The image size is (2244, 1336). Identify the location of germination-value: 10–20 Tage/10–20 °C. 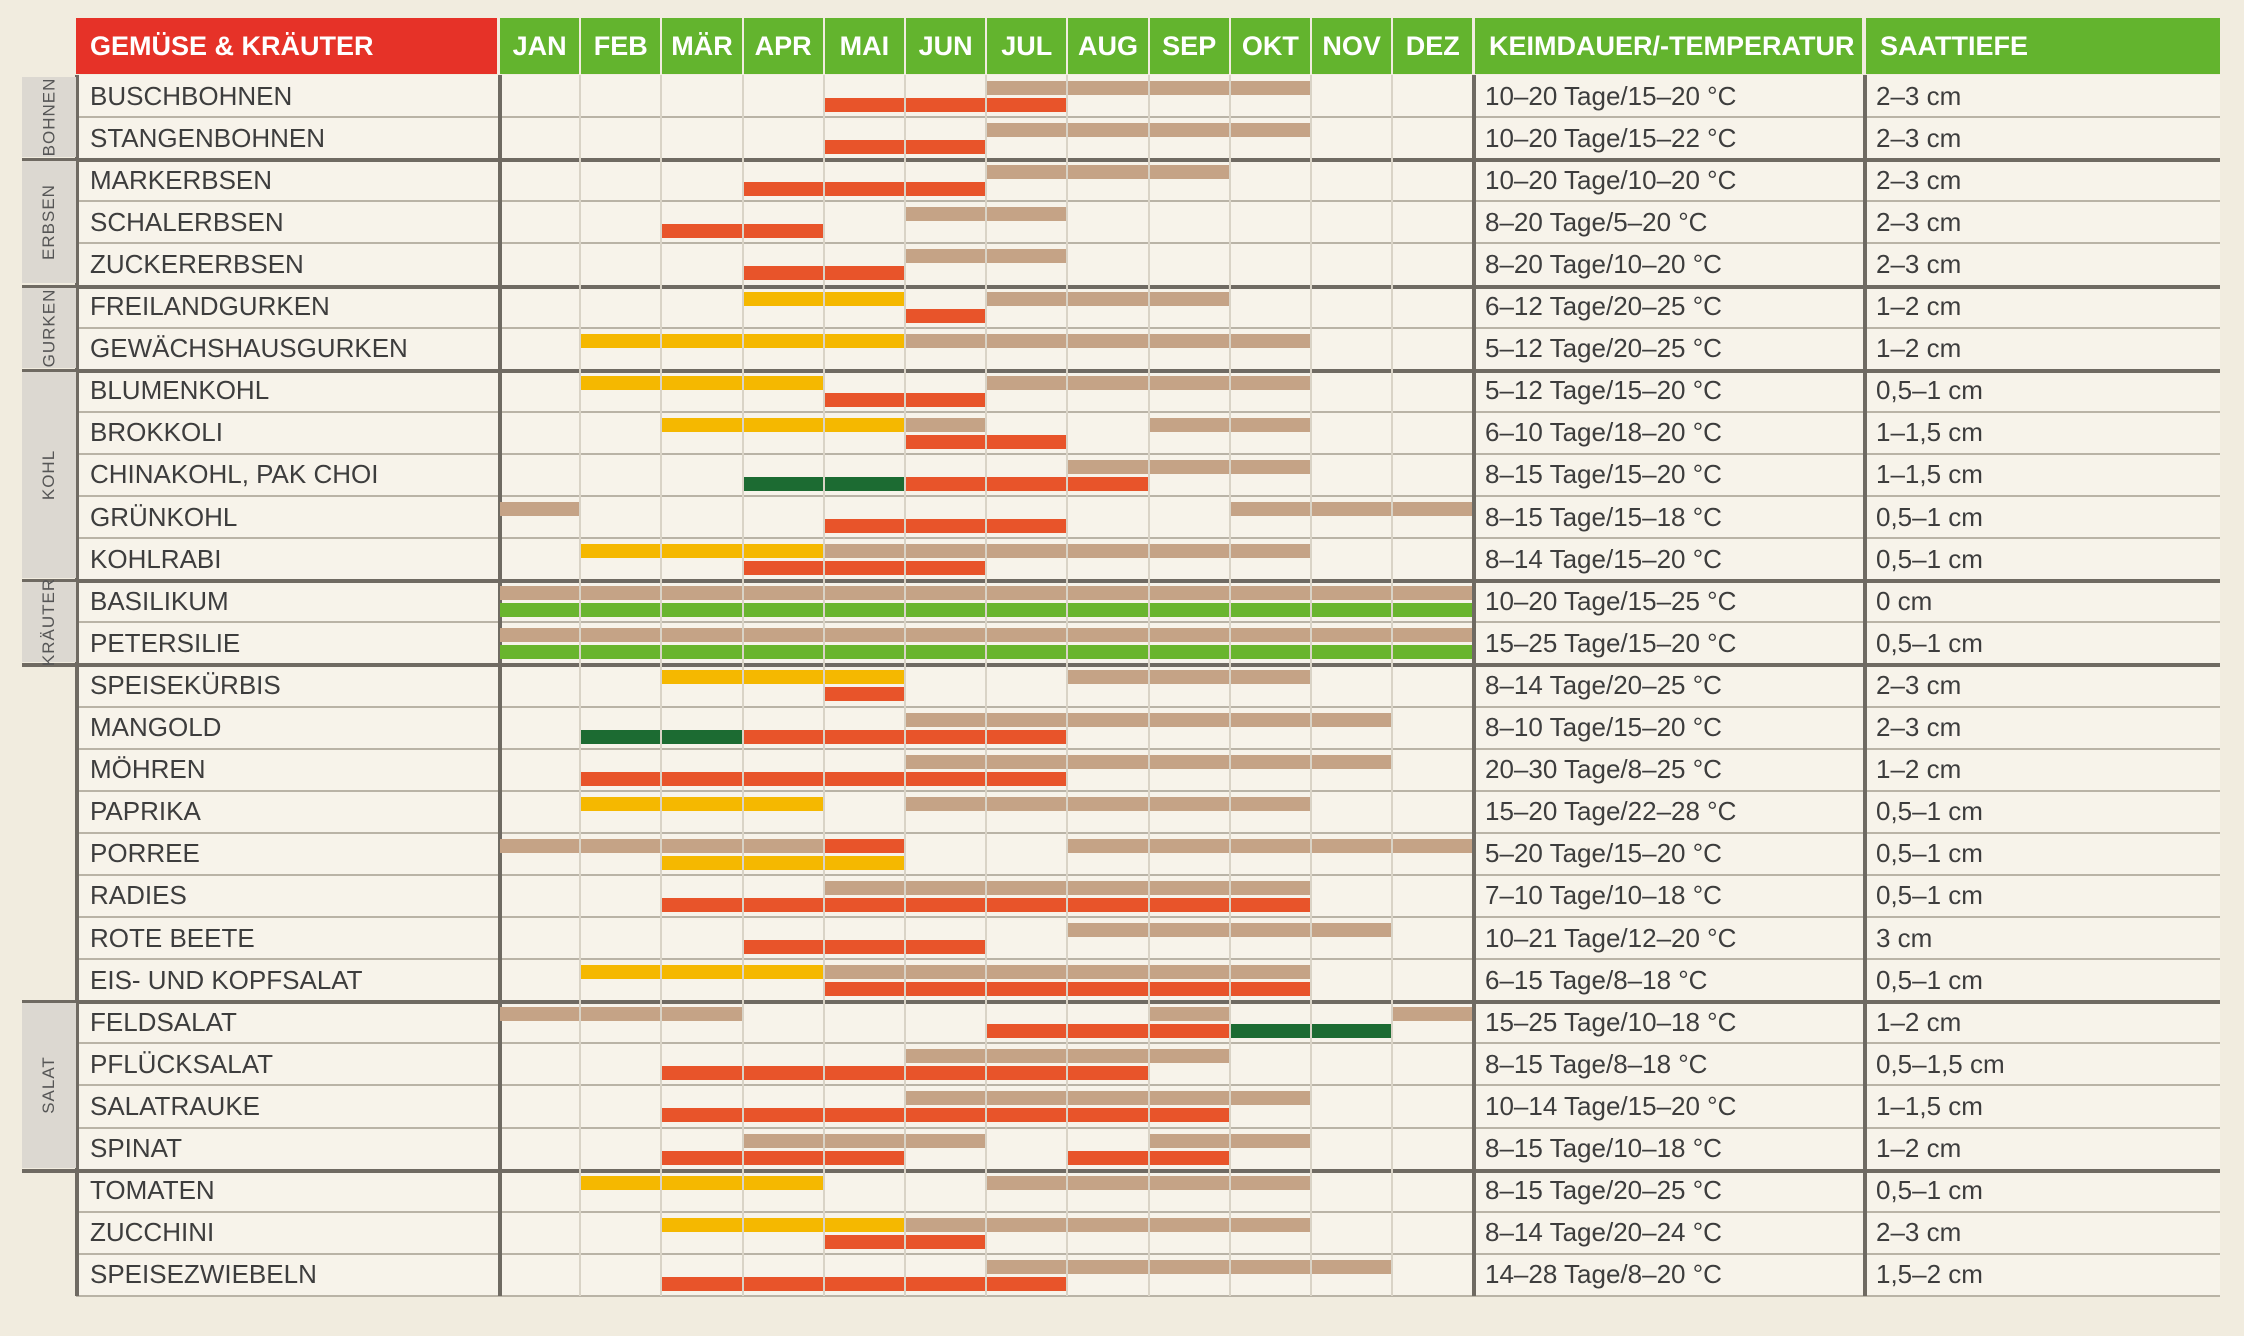
(1611, 179).